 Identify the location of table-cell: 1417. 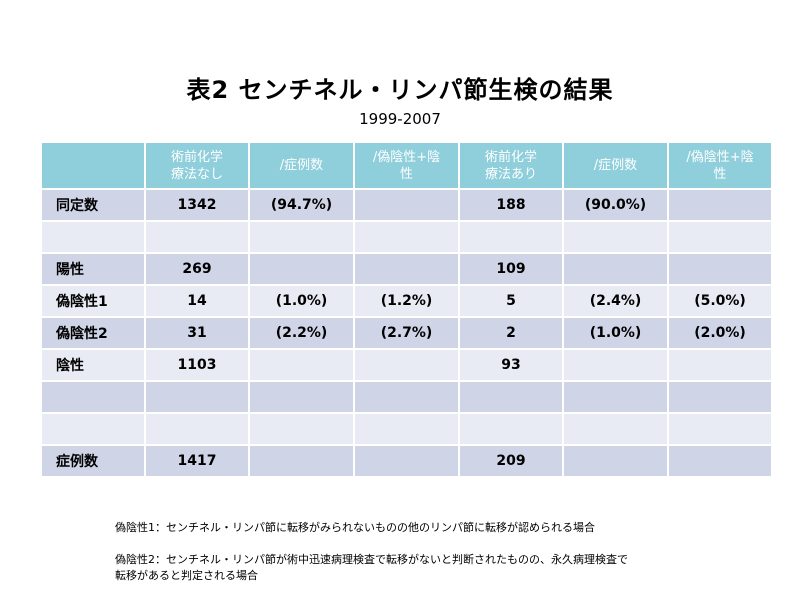
(197, 461).